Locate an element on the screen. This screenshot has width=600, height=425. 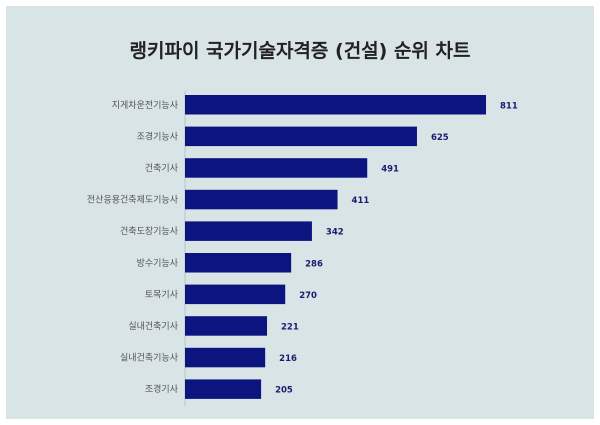
category-label: 건축도장기능사 is located at coordinates (149, 231).